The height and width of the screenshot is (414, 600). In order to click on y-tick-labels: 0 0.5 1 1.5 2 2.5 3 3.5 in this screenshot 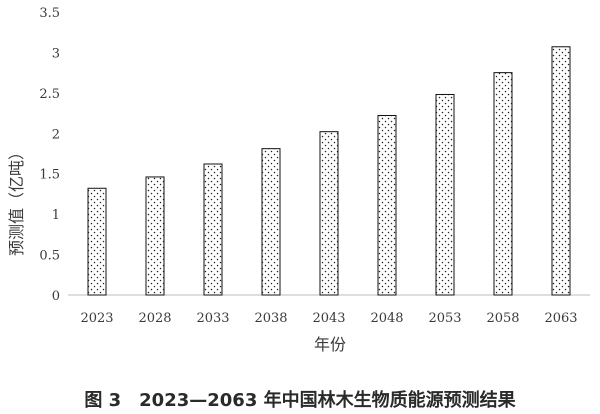, I will do `click(49, 155)`.